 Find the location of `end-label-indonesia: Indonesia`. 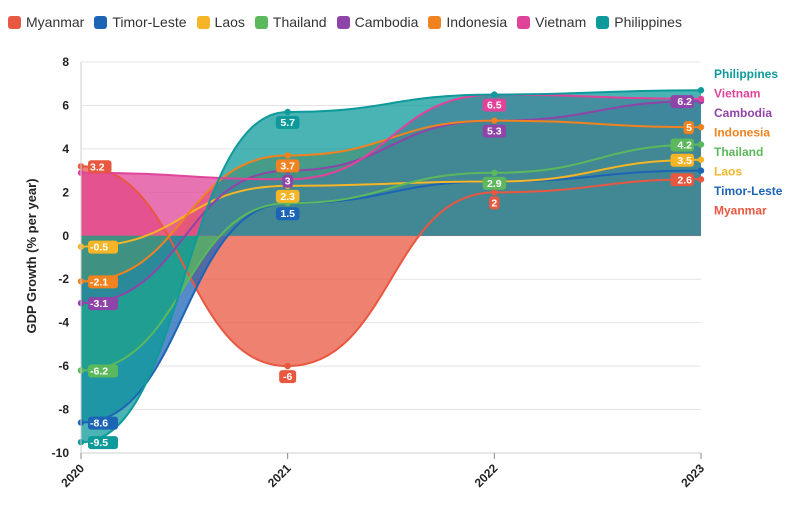

end-label-indonesia: Indonesia is located at coordinates (742, 133).